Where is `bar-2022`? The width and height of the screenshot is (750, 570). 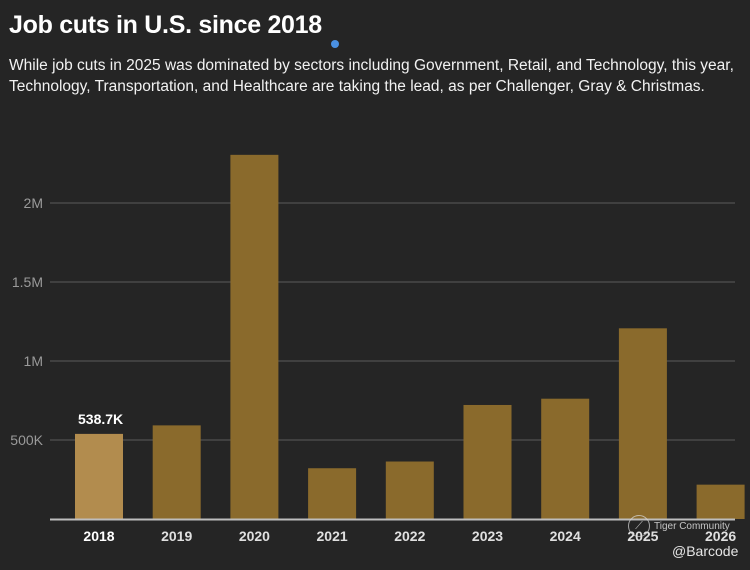
bar-2022 is located at coordinates (409, 490).